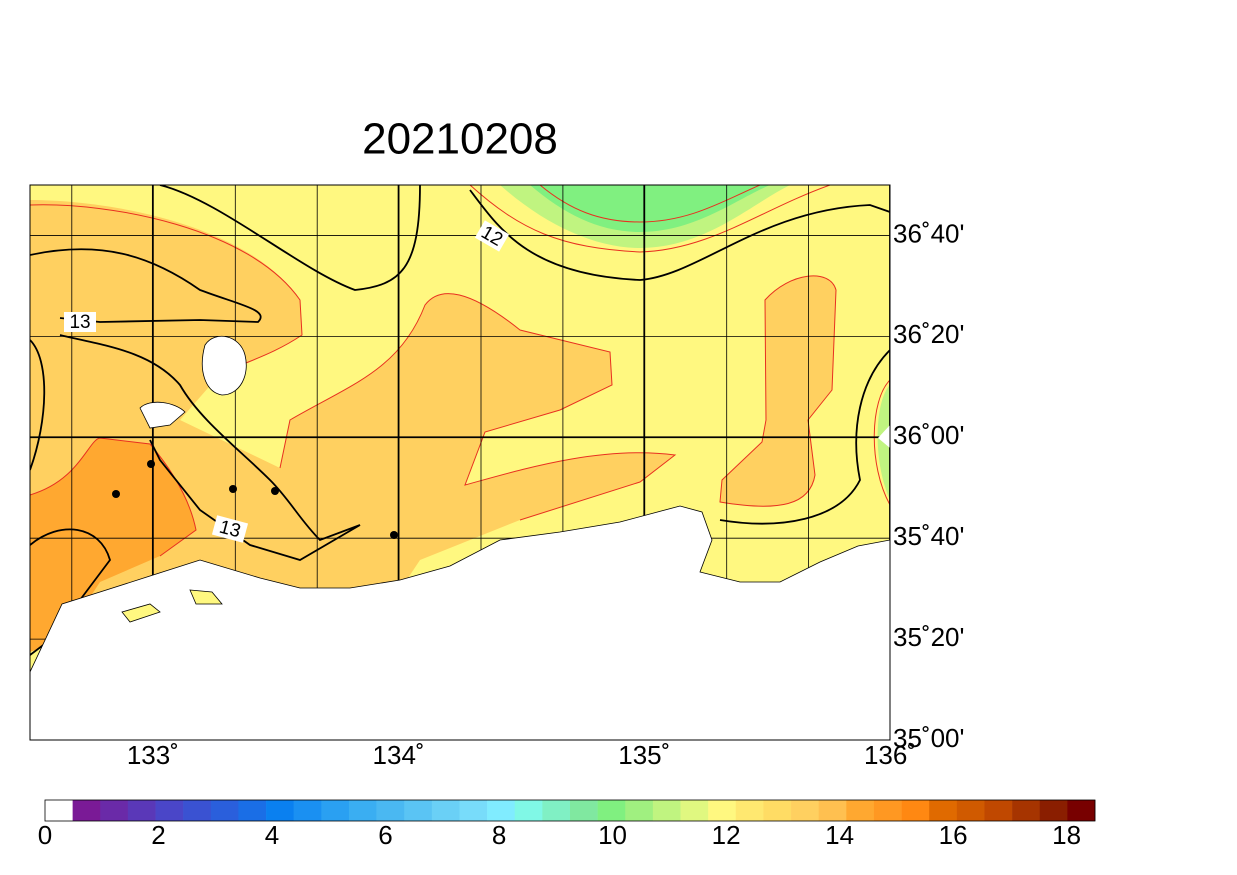 This screenshot has height=875, width=1237. I want to click on contour-label-box: 13, so click(80, 322).